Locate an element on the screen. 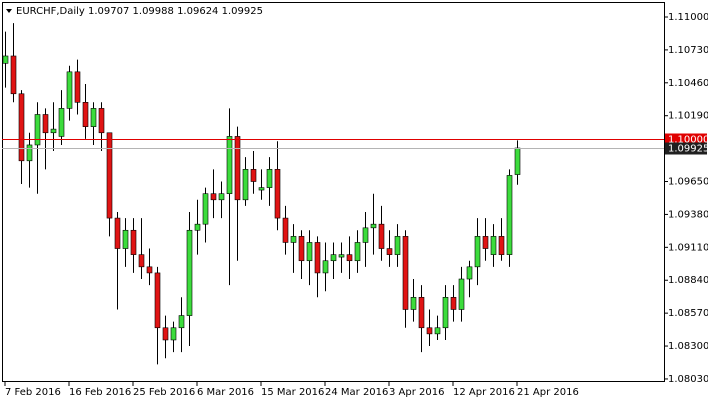 The width and height of the screenshot is (708, 405). x-tick-label: 21 Apr 2016 is located at coordinates (548, 392).